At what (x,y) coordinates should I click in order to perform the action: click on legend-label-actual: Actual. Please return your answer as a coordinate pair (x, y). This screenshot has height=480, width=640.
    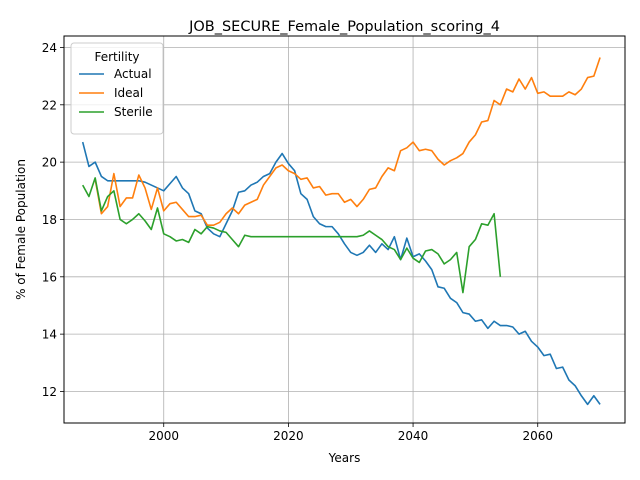
    Looking at the image, I should click on (133, 74).